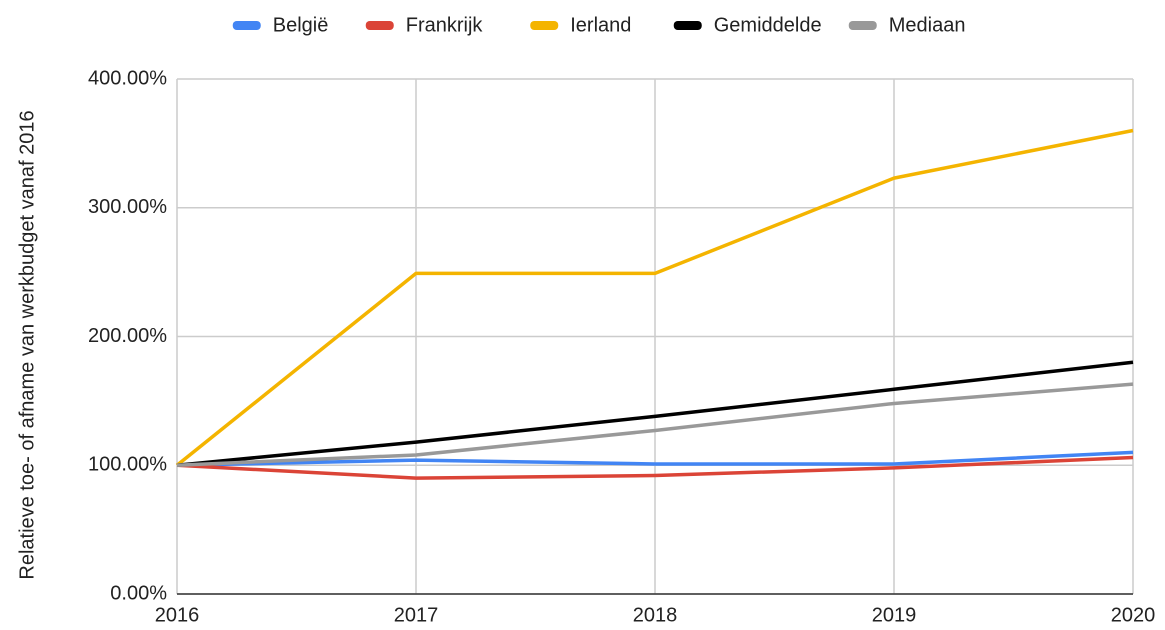 Image resolution: width=1165 pixels, height=630 pixels. I want to click on x-tick-label: 2017, so click(416, 615).